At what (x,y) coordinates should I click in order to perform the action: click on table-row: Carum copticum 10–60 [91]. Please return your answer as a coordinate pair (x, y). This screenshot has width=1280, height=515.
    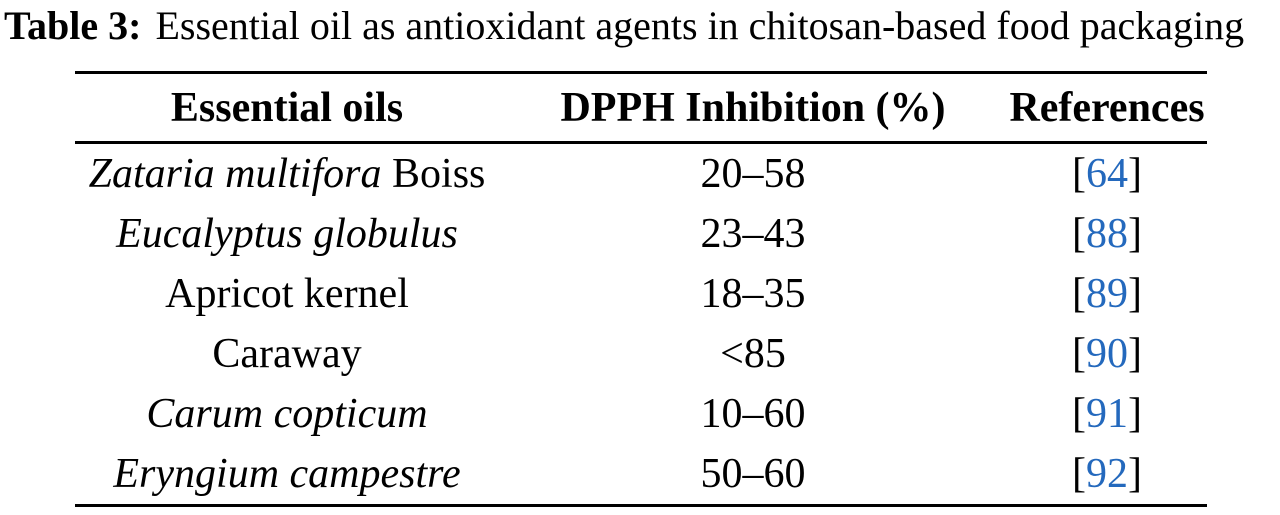
    Looking at the image, I should click on (641, 414).